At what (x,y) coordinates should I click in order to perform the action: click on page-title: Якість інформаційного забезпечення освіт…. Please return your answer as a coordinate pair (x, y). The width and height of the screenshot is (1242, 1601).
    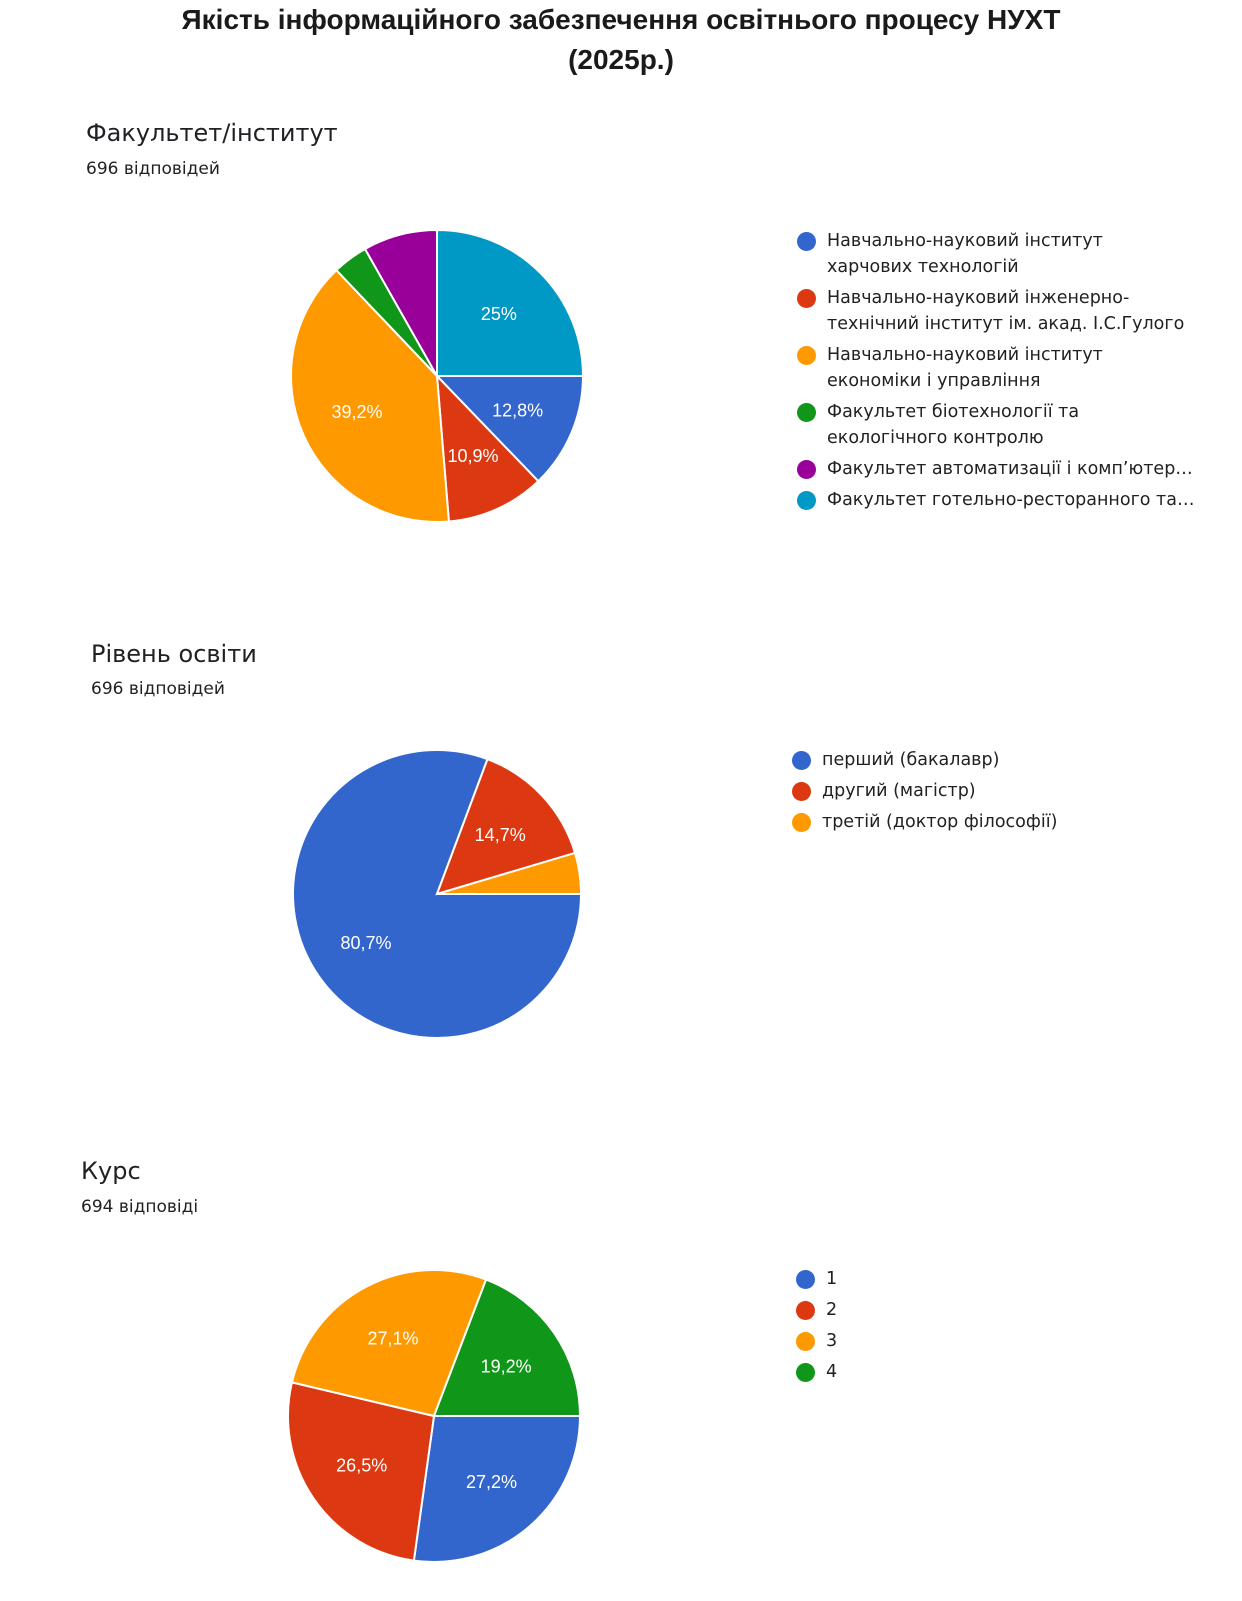
    Looking at the image, I should click on (621, 40).